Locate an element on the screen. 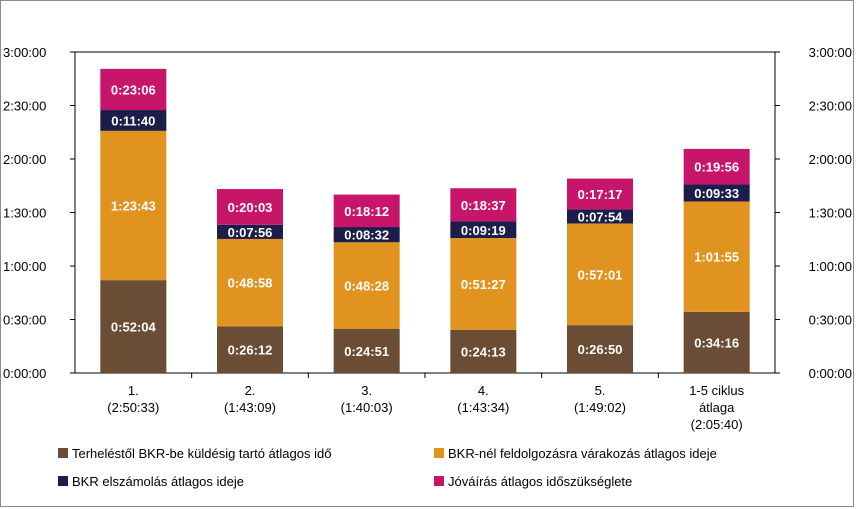  data-label: 0:24:51 is located at coordinates (366, 351).